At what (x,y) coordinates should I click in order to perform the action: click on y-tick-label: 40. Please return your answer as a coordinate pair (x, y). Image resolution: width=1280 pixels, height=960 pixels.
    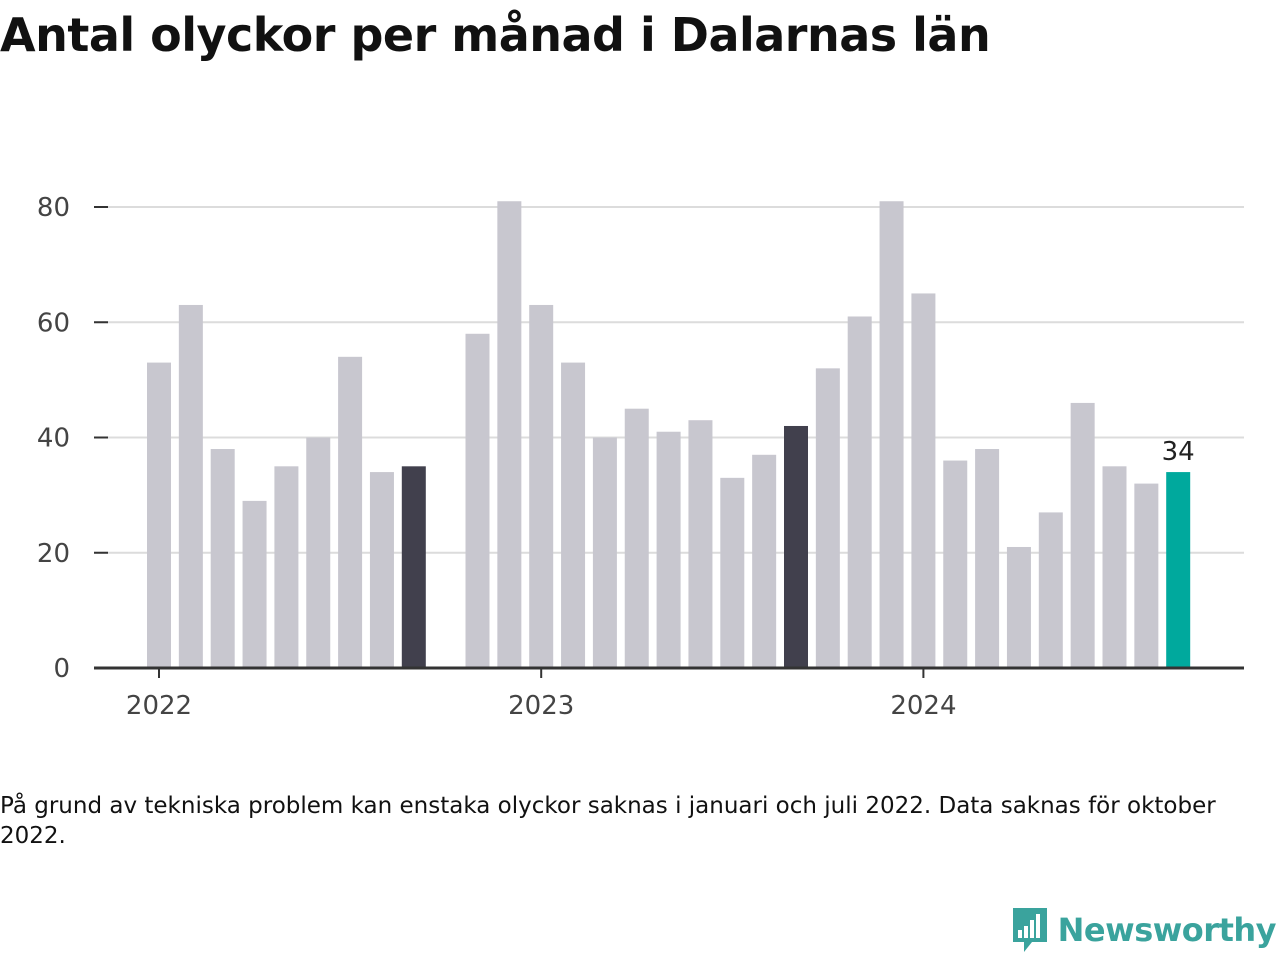
    Looking at the image, I should click on (53, 439).